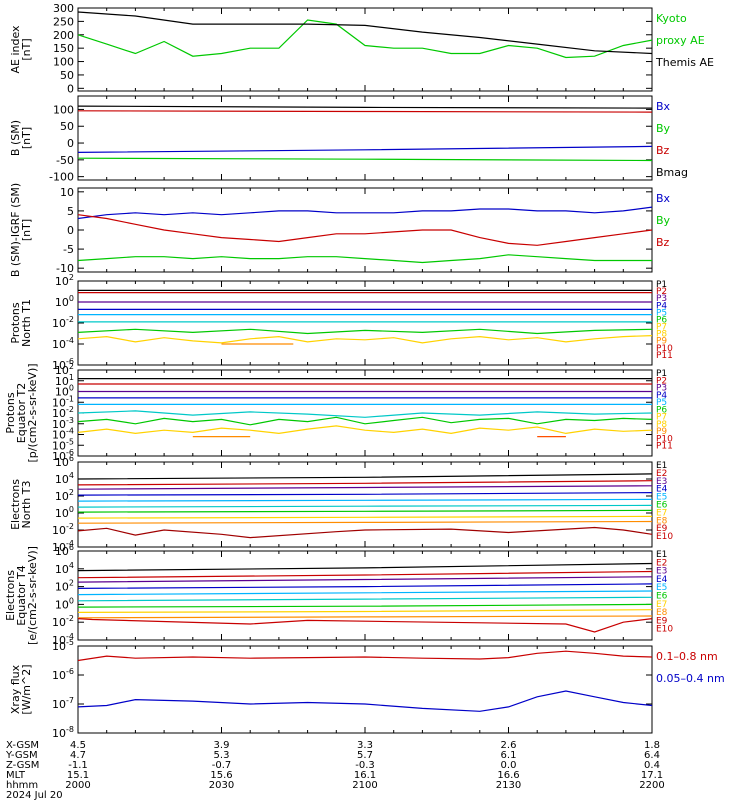  Describe the element at coordinates (651, 785) in the screenshot. I see `x-tick-value: 2200` at that location.